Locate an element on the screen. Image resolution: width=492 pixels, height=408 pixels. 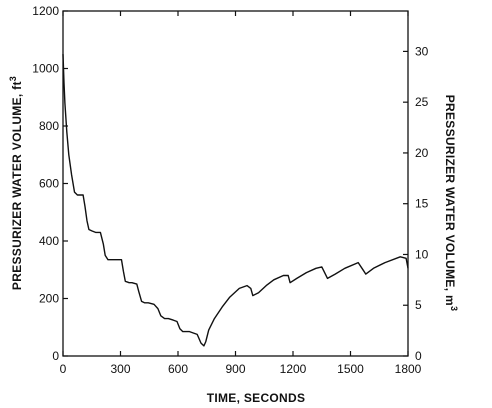
svg-text:PRESSURIZER WATER VOLUME, ft: PRESSURIZER WATER VOLUME, ft3 is located at coordinates (16, 183).